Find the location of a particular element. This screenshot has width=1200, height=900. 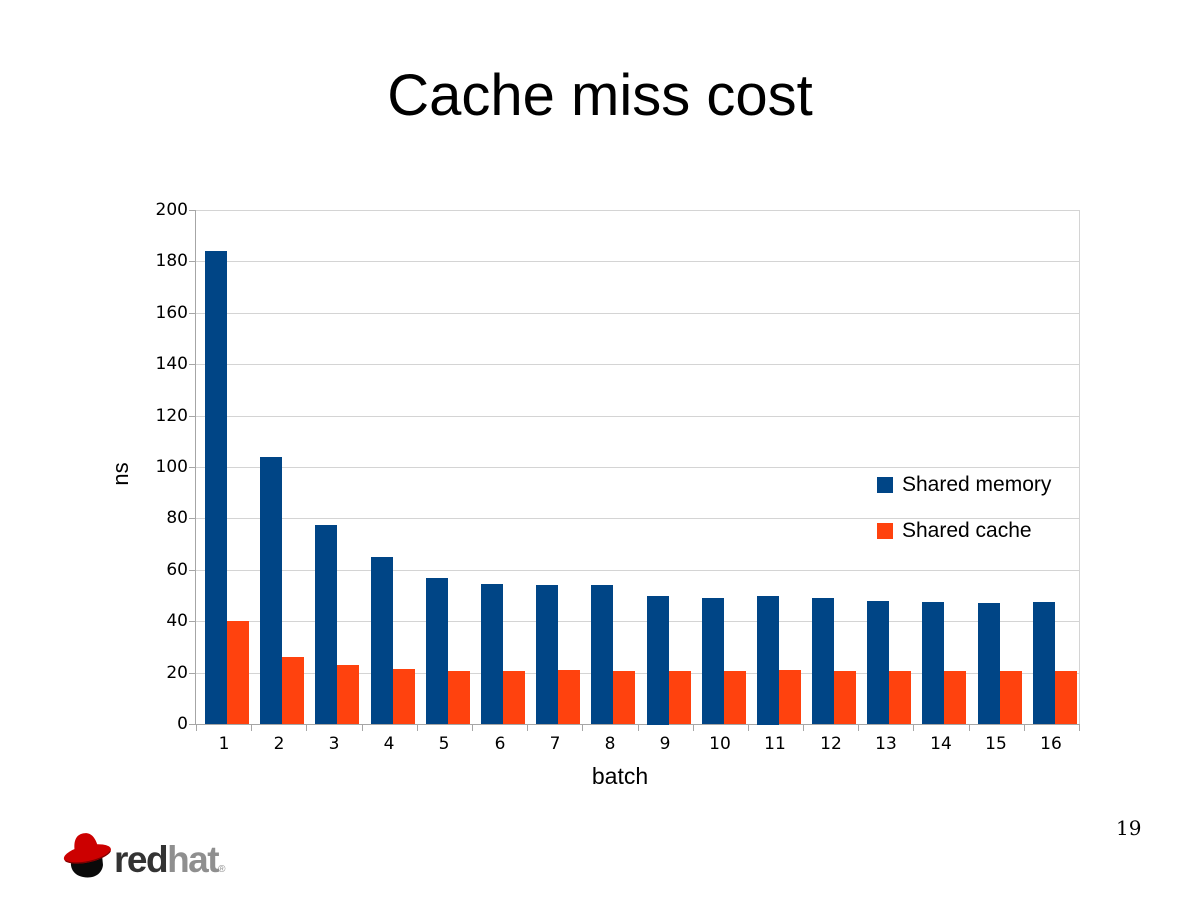

legend-item-shared-memory: Shared memory is located at coordinates (964, 484).